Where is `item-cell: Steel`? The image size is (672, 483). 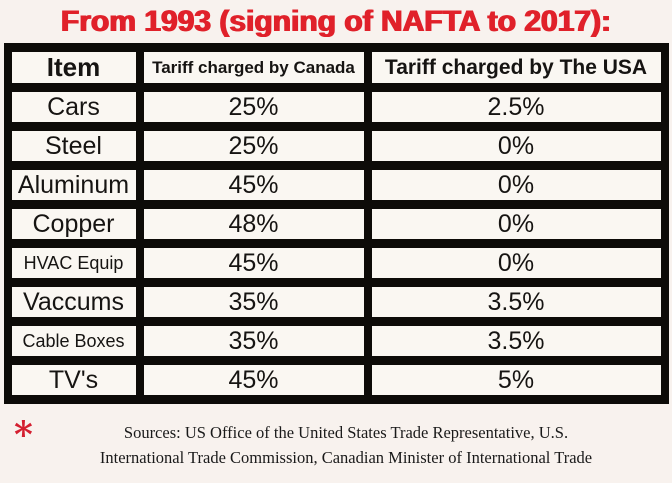
item-cell: Steel is located at coordinates (73, 146).